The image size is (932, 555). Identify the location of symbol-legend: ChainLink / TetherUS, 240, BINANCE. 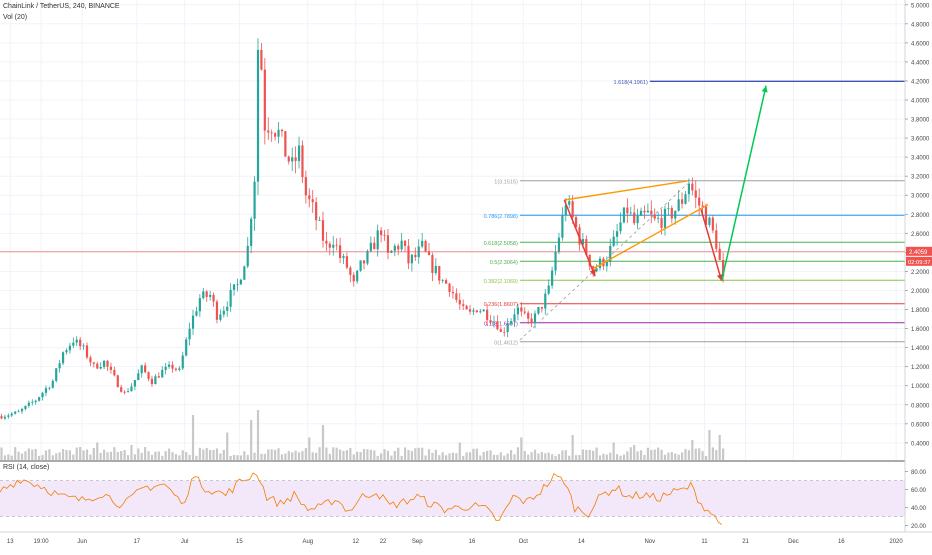
(61, 6).